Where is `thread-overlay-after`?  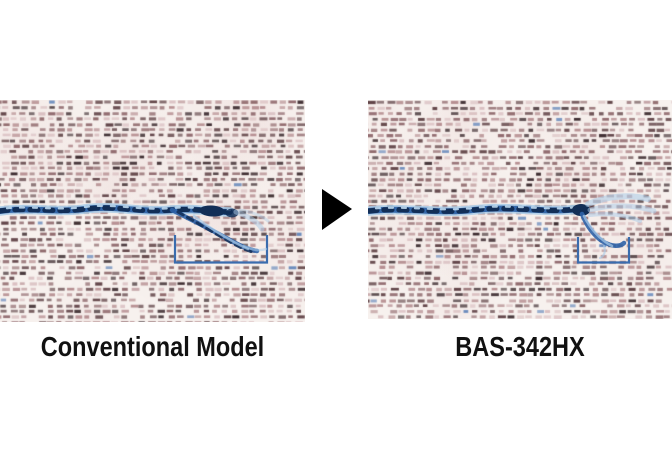 thread-overlay-after is located at coordinates (512, 228).